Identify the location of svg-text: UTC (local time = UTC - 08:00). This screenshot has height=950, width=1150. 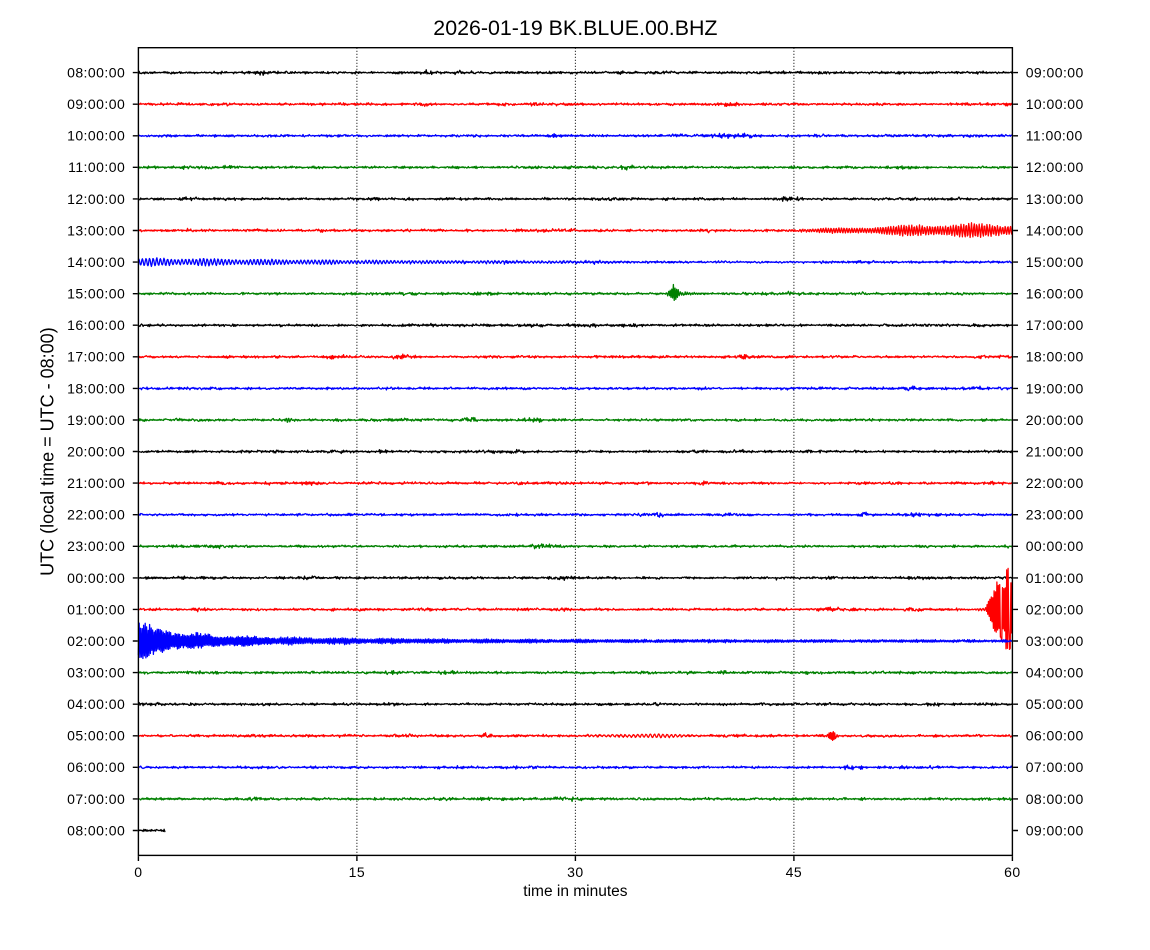
(47, 451).